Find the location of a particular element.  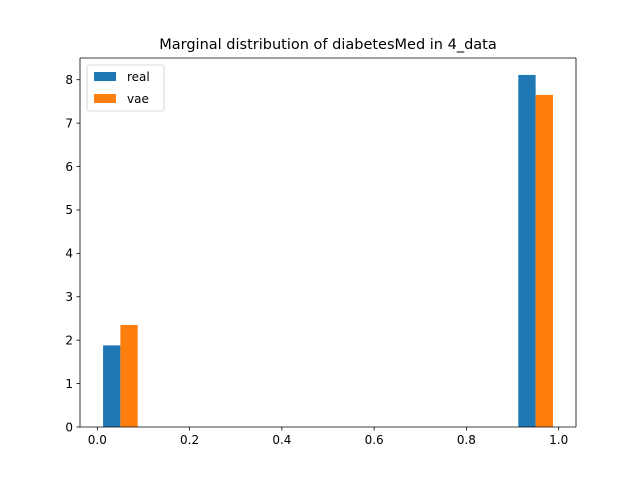

legend-box is located at coordinates (125, 88).